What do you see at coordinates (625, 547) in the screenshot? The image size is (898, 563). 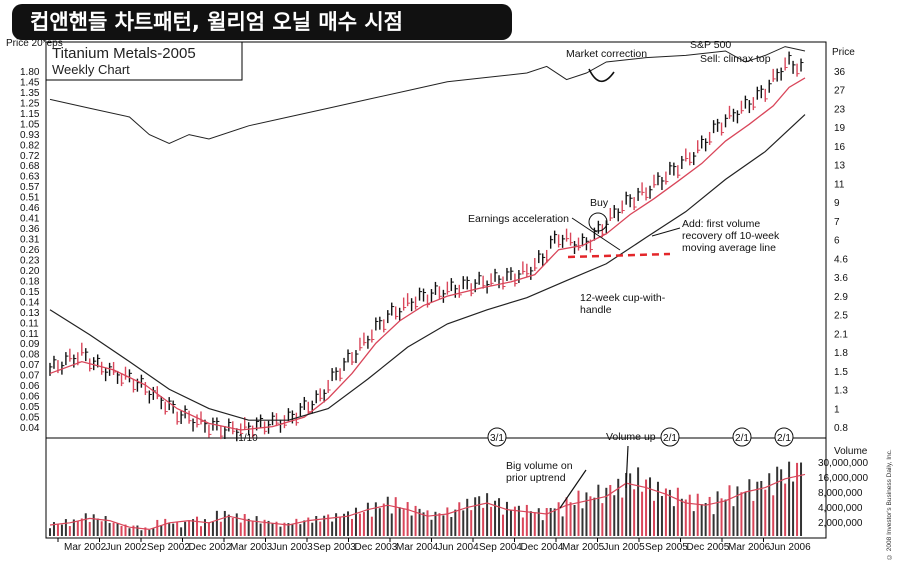 I see `x-tick-label: Jun 2005` at bounding box center [625, 547].